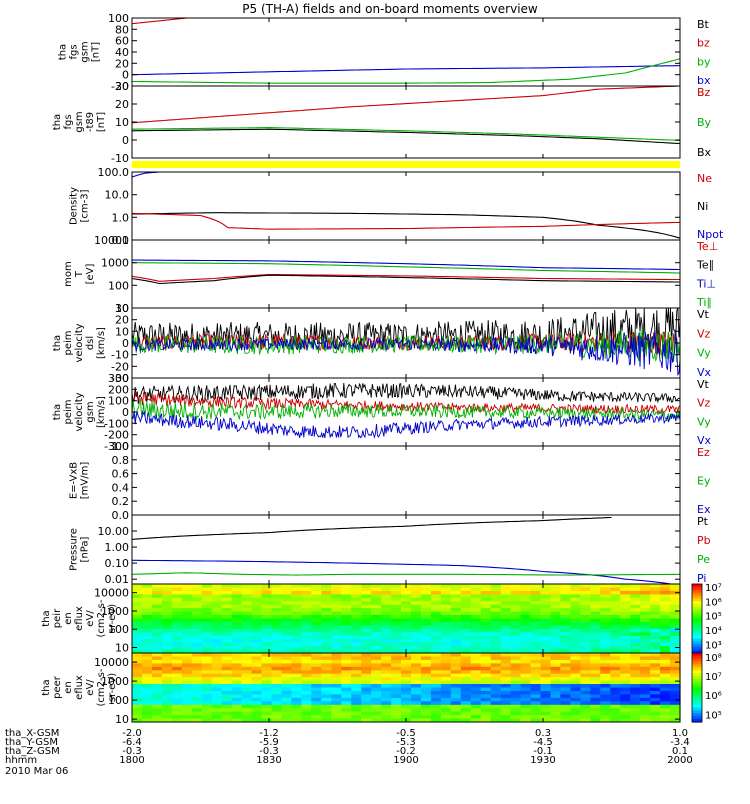  I want to click on y-tick-label: -200, so click(116, 435).